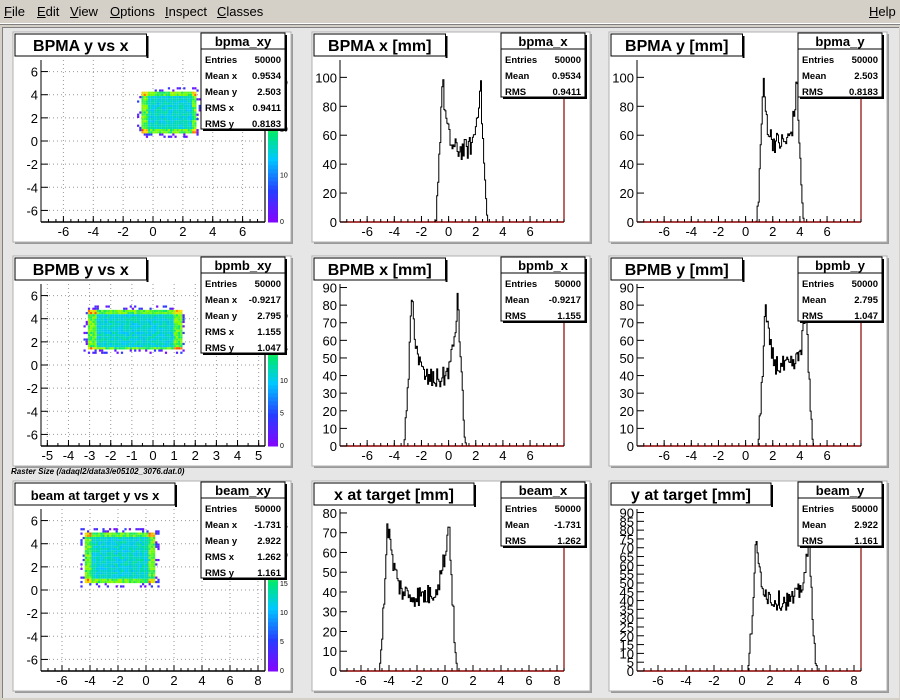 Image resolution: width=900 pixels, height=700 pixels. Describe the element at coordinates (882, 11) in the screenshot. I see `menu-help: Help` at that location.